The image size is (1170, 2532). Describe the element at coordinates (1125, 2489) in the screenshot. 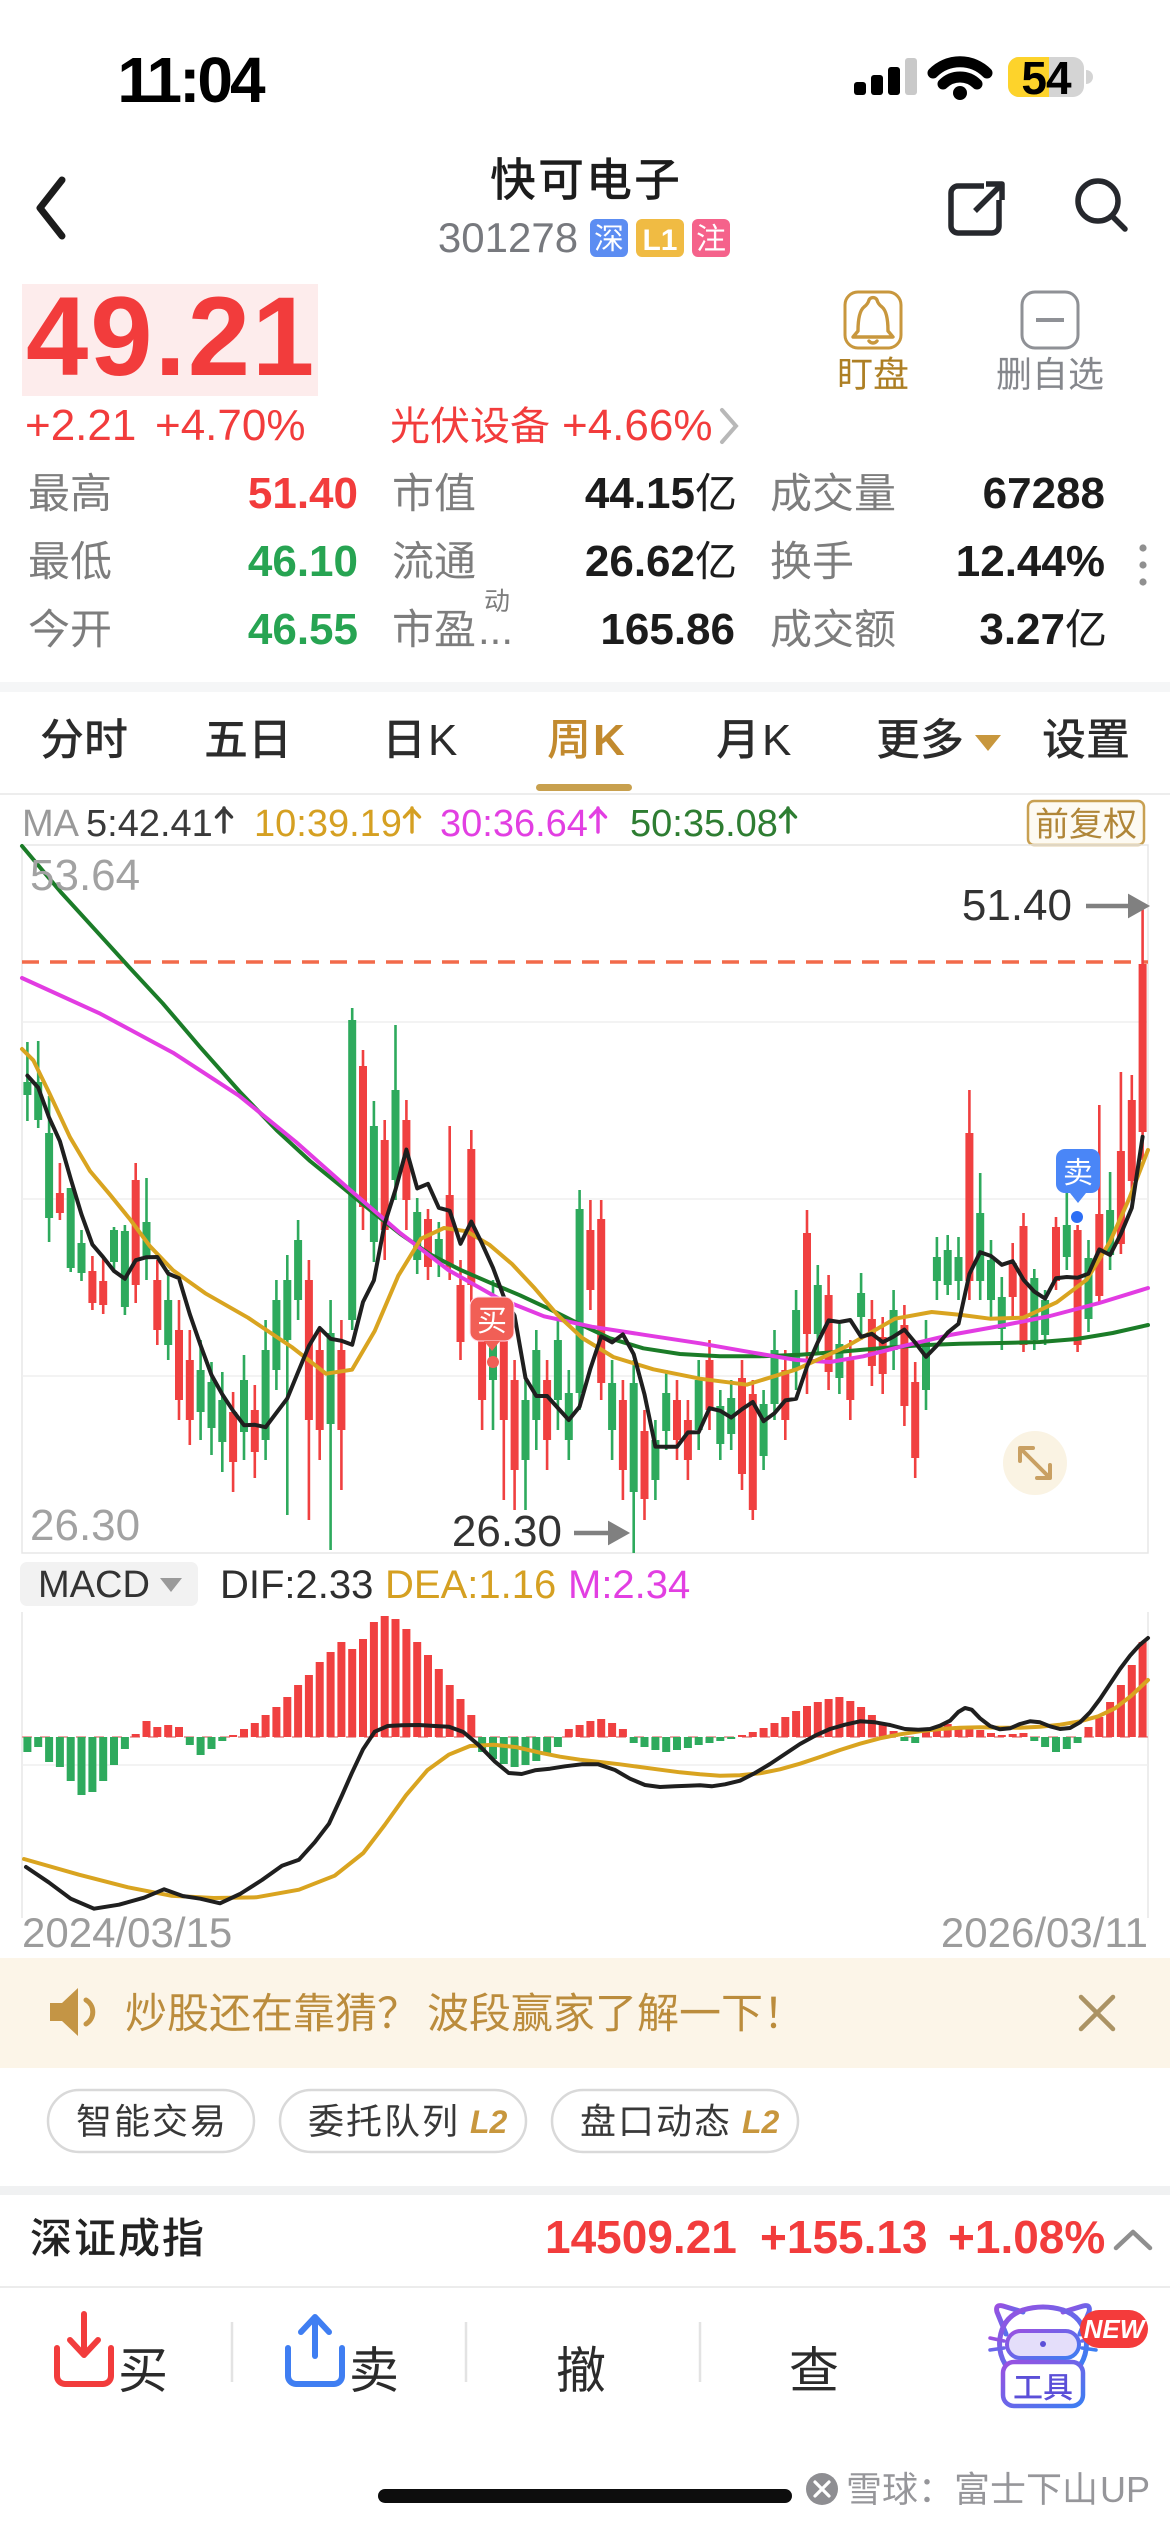

I see `svg-text: UP` at that location.